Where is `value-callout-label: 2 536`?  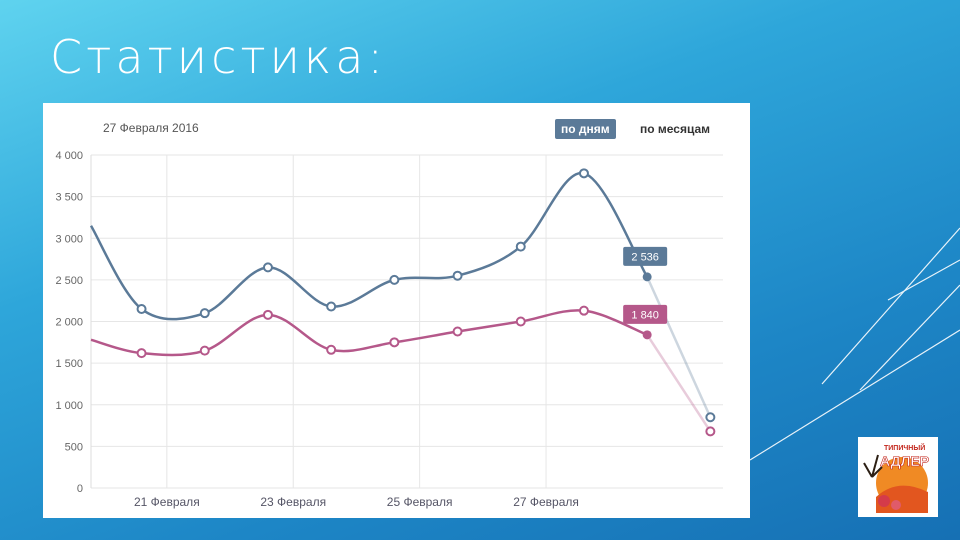
value-callout-label: 2 536 is located at coordinates (645, 257).